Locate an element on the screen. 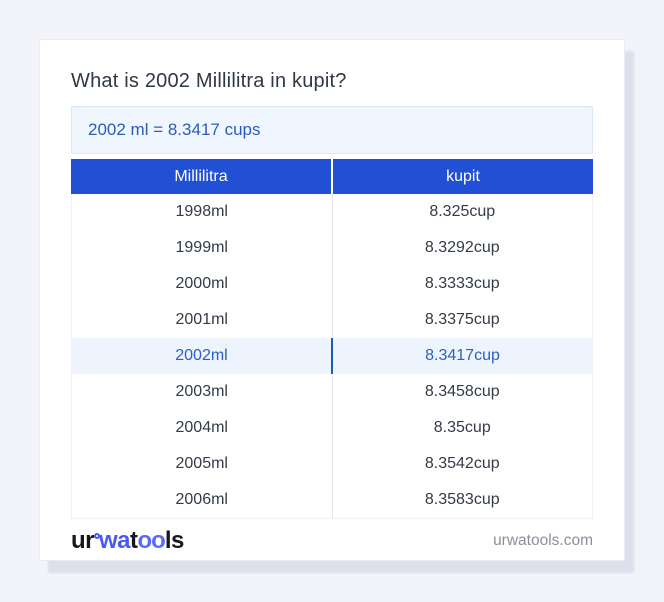 The height and width of the screenshot is (602, 664). card-footer: ur watools urwatools.com is located at coordinates (332, 540).